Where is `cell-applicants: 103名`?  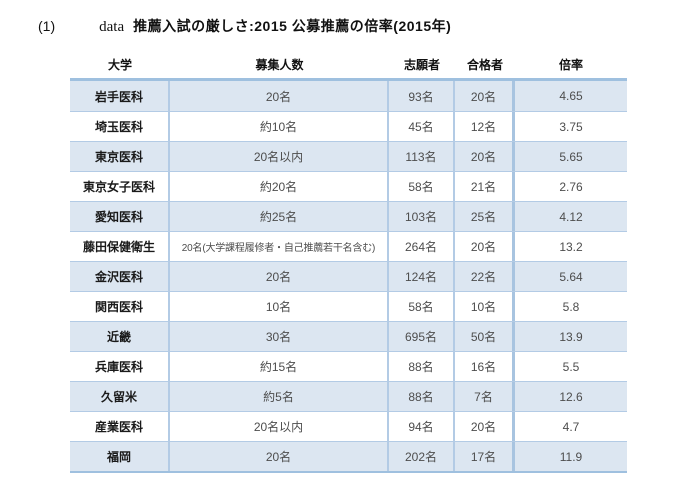
cell-applicants: 103名 is located at coordinates (422, 216).